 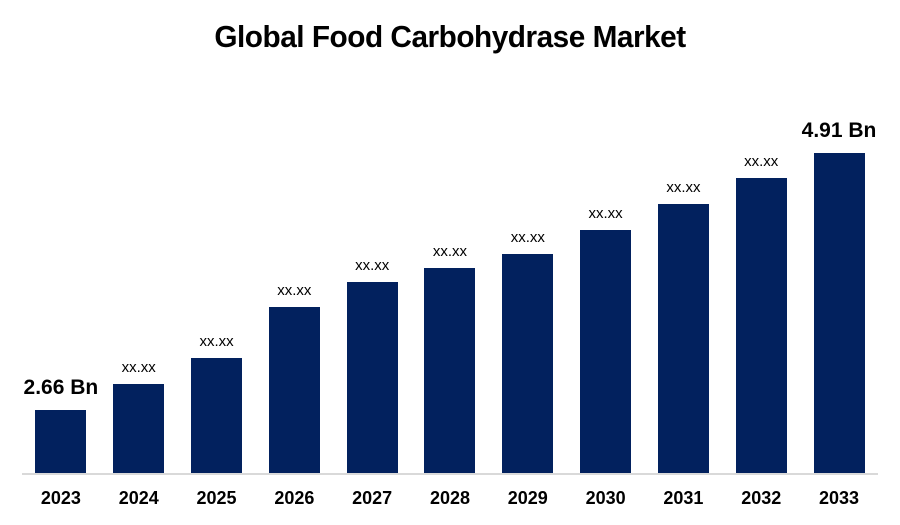 What do you see at coordinates (294, 390) in the screenshot?
I see `bar-2026` at bounding box center [294, 390].